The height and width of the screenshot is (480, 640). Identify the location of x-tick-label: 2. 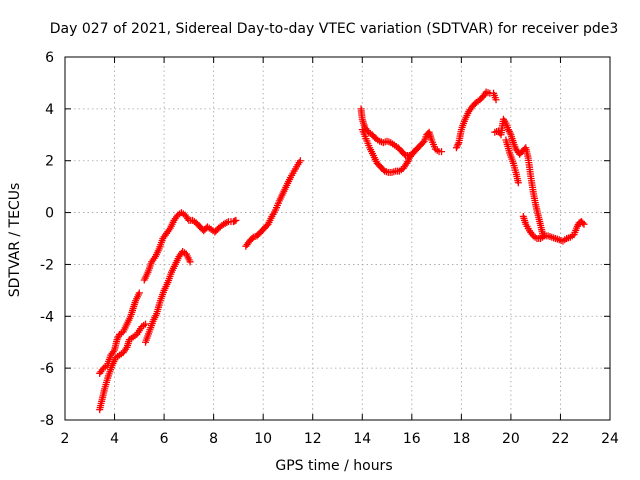
(65, 439).